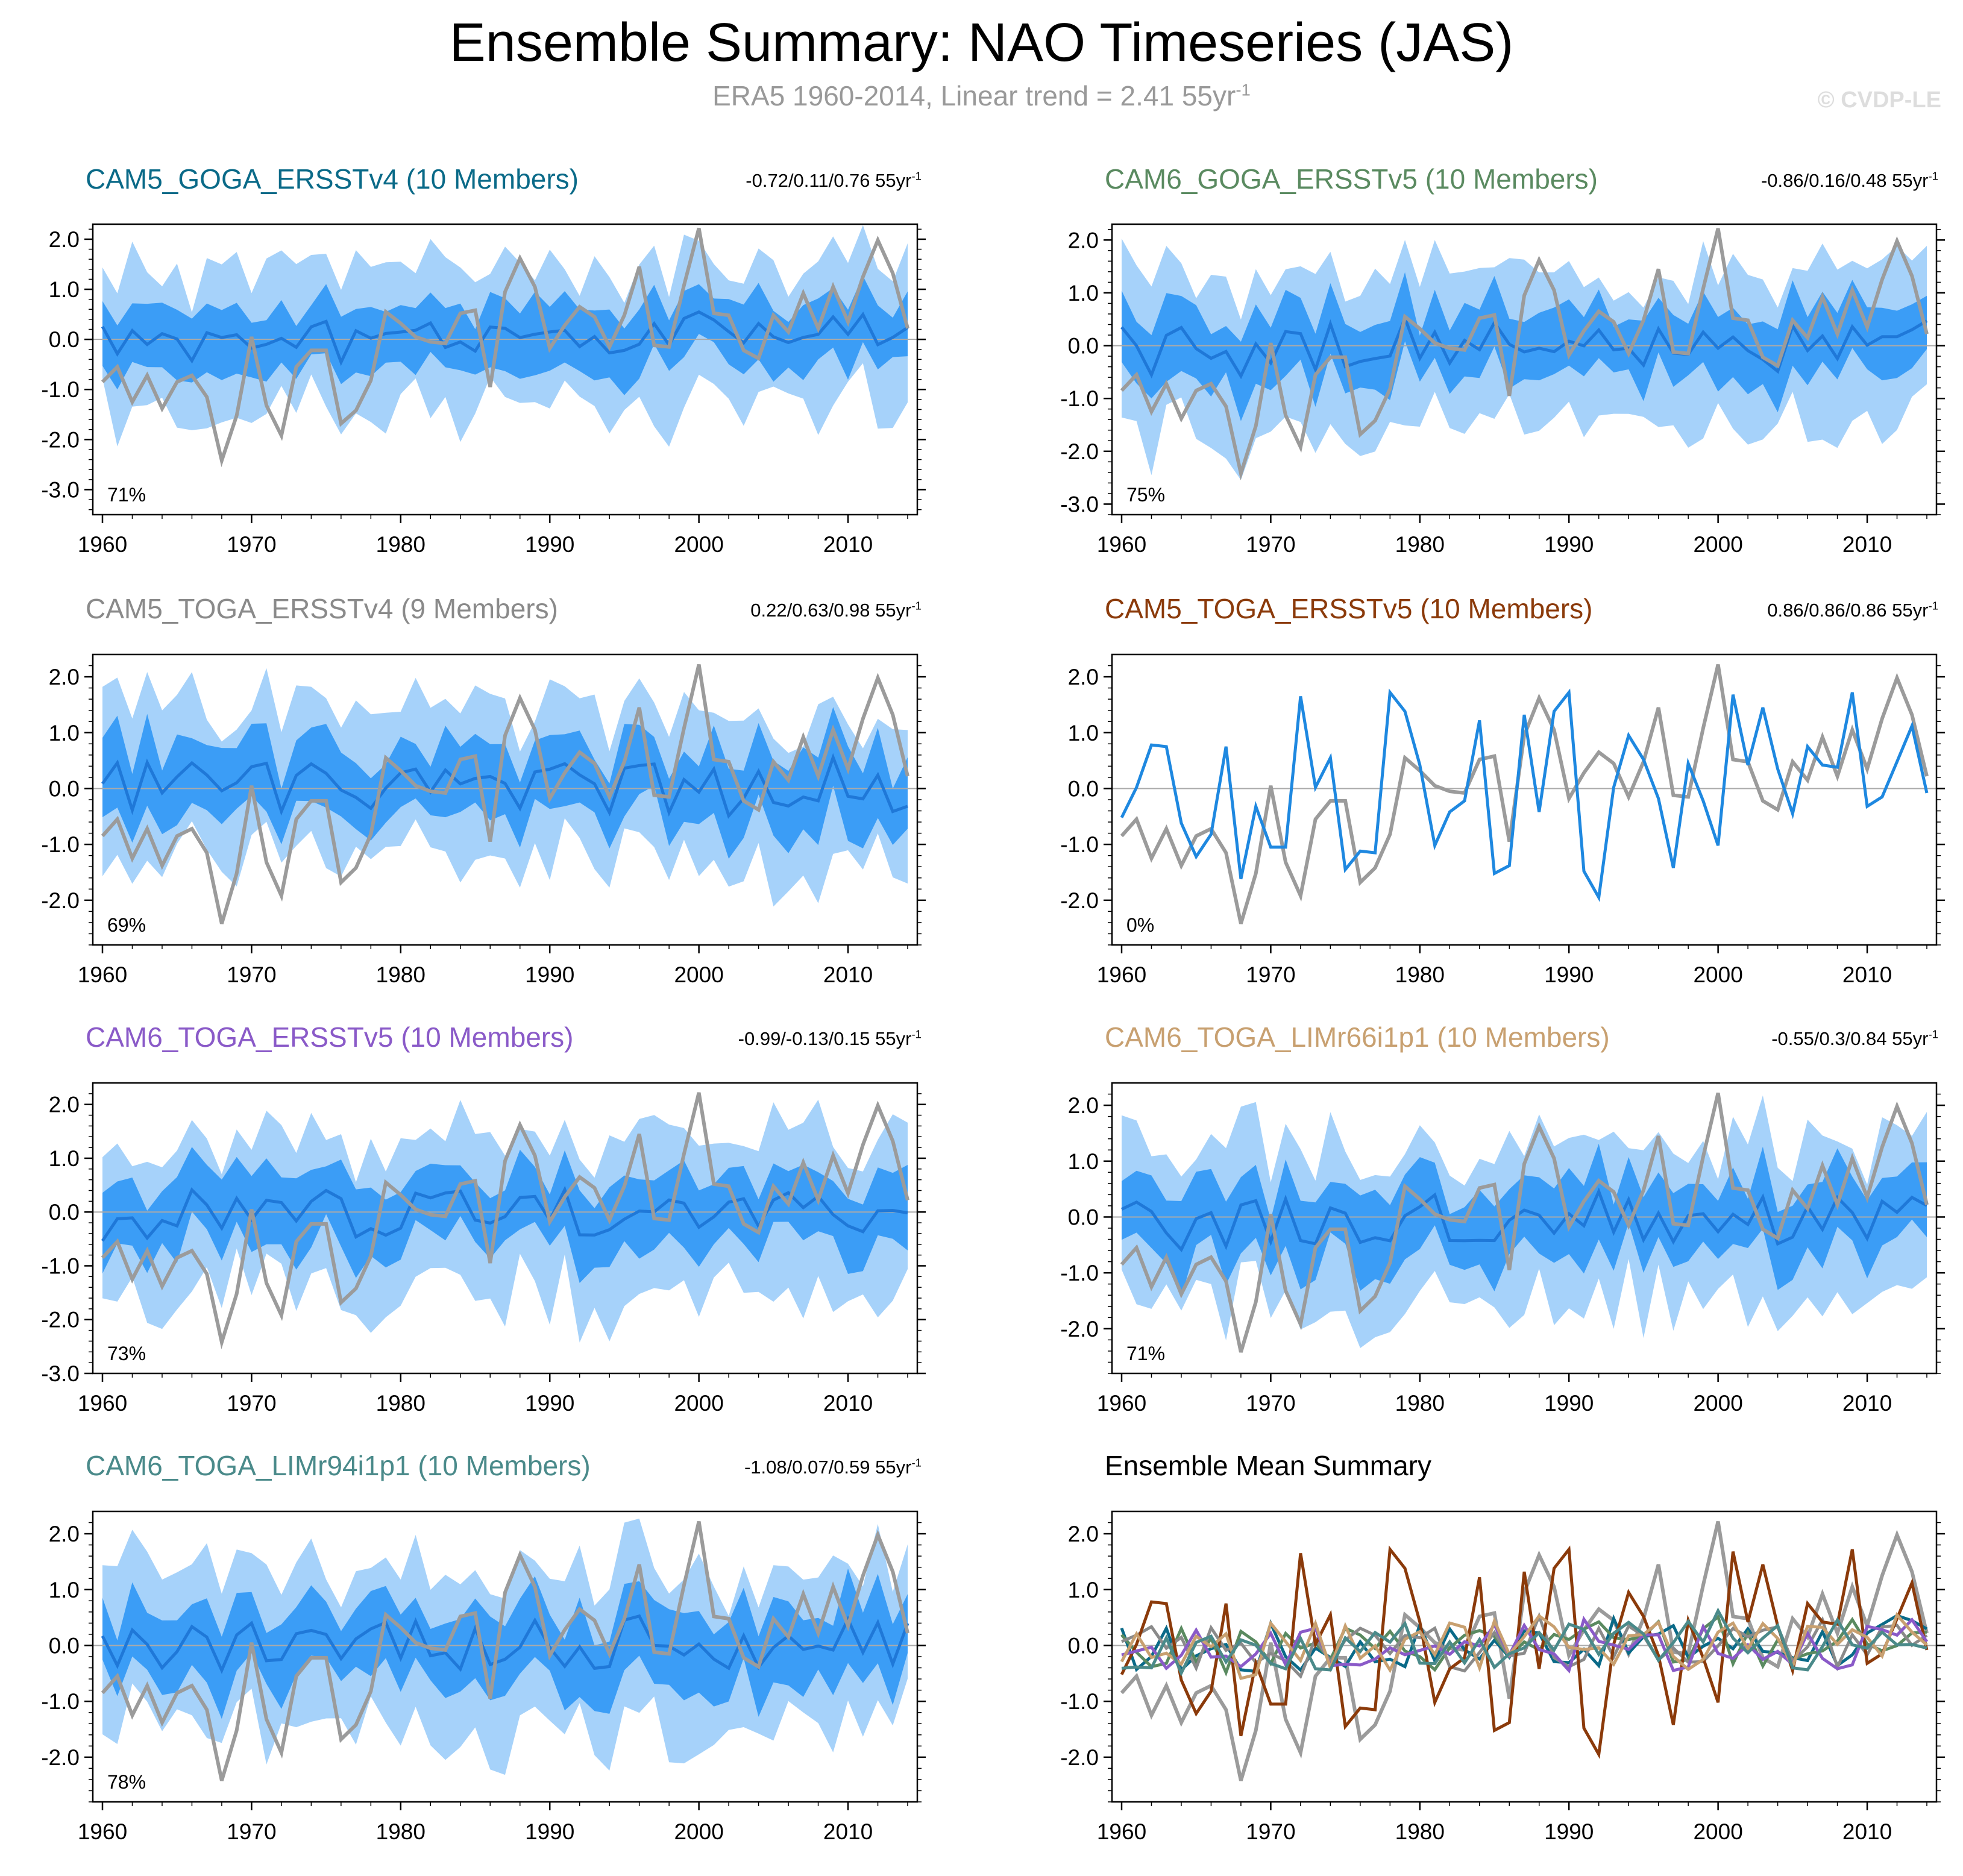  Describe the element at coordinates (1524, 346) in the screenshot. I see `ensemble-interquartile-band` at that location.